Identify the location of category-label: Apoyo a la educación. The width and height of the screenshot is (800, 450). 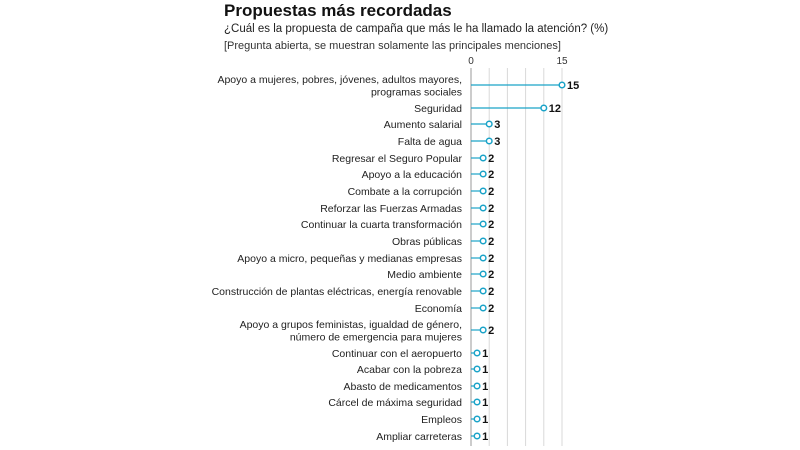
(412, 175).